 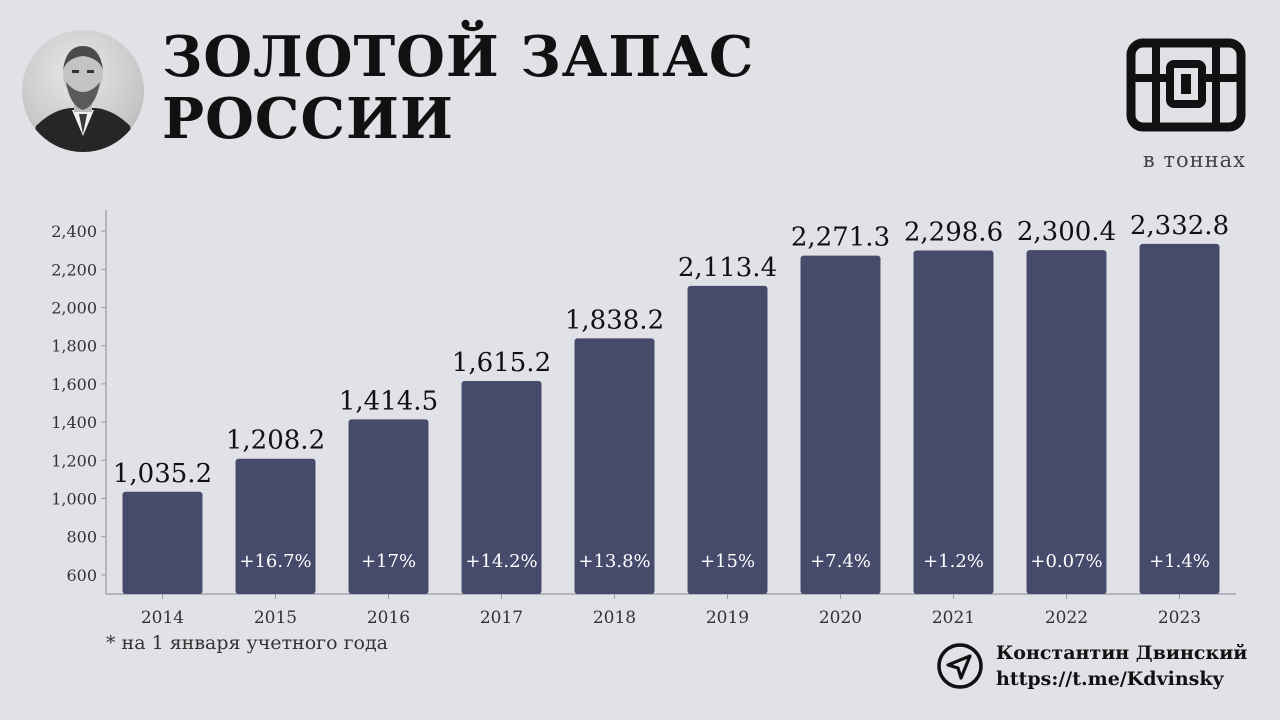 I want to click on bar-value-label: 2,271.3, so click(x=840, y=238).